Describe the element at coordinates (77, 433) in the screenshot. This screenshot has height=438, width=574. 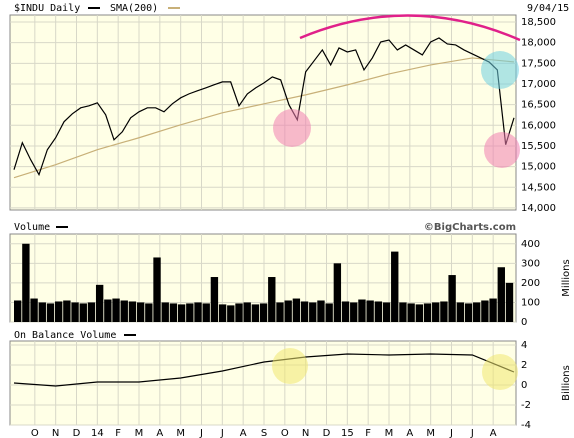
I see `x-tick-label: D` at that location.